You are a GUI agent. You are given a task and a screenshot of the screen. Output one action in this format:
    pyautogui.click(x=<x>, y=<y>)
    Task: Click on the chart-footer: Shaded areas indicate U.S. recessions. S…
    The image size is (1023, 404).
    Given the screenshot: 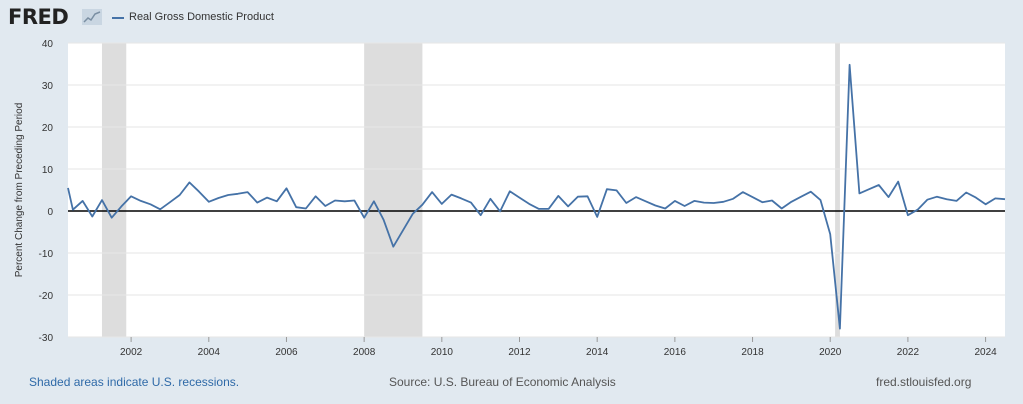 What is the action you would take?
    pyautogui.click(x=511, y=382)
    